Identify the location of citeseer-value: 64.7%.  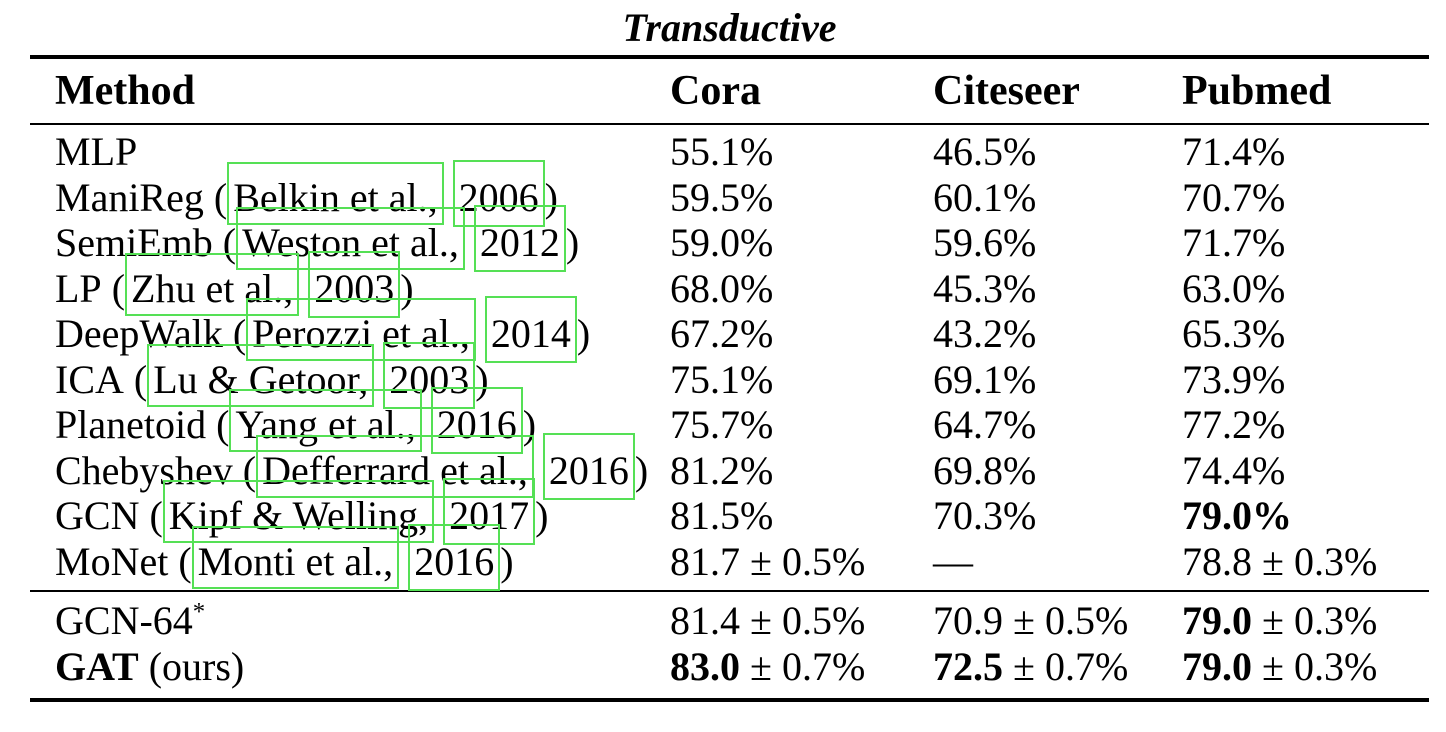
(985, 424).